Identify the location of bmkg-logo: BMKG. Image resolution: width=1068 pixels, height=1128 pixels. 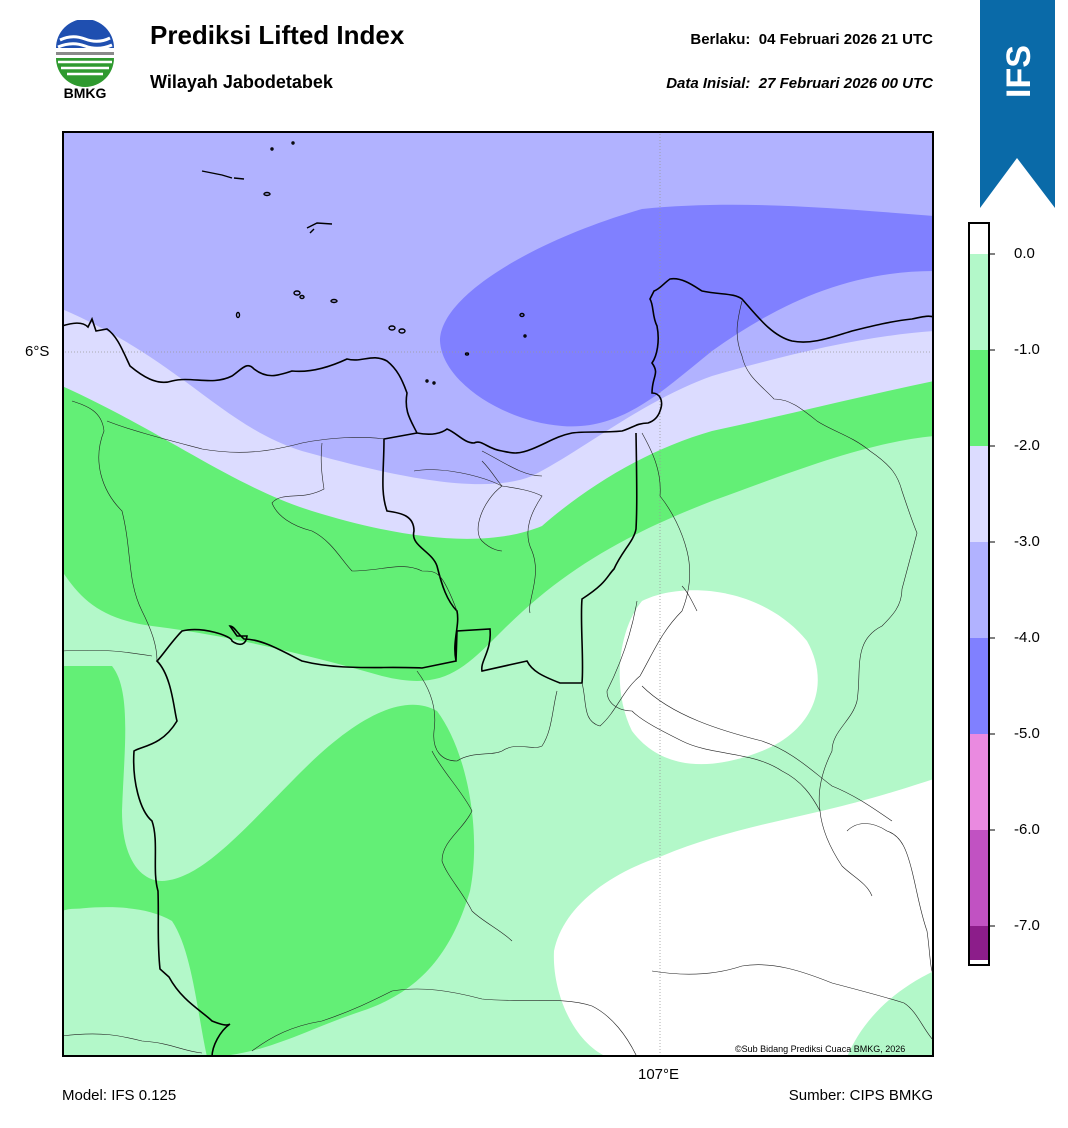
(85, 60).